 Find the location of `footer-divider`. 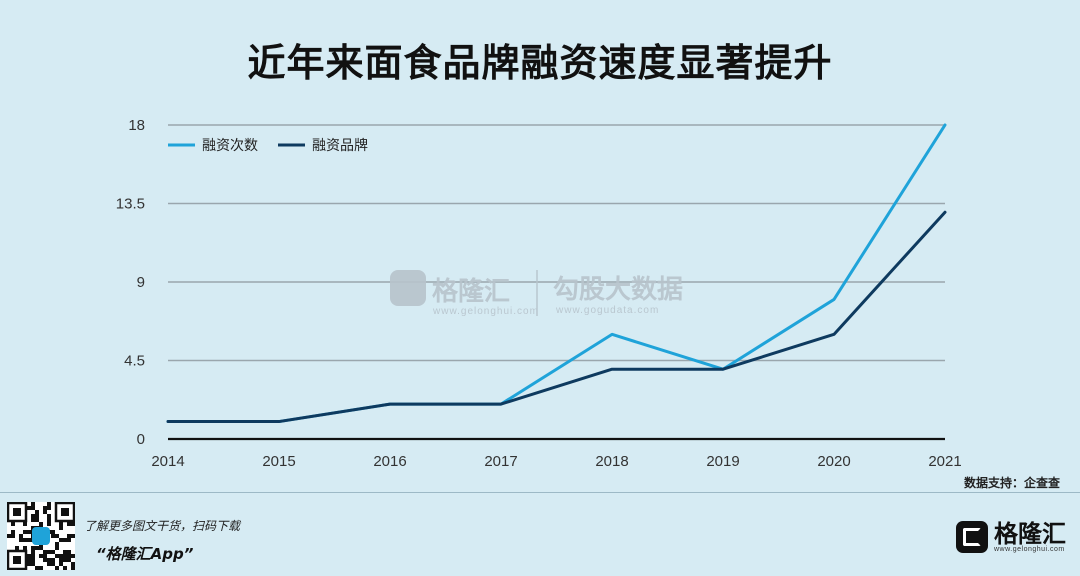

footer-divider is located at coordinates (540, 492).